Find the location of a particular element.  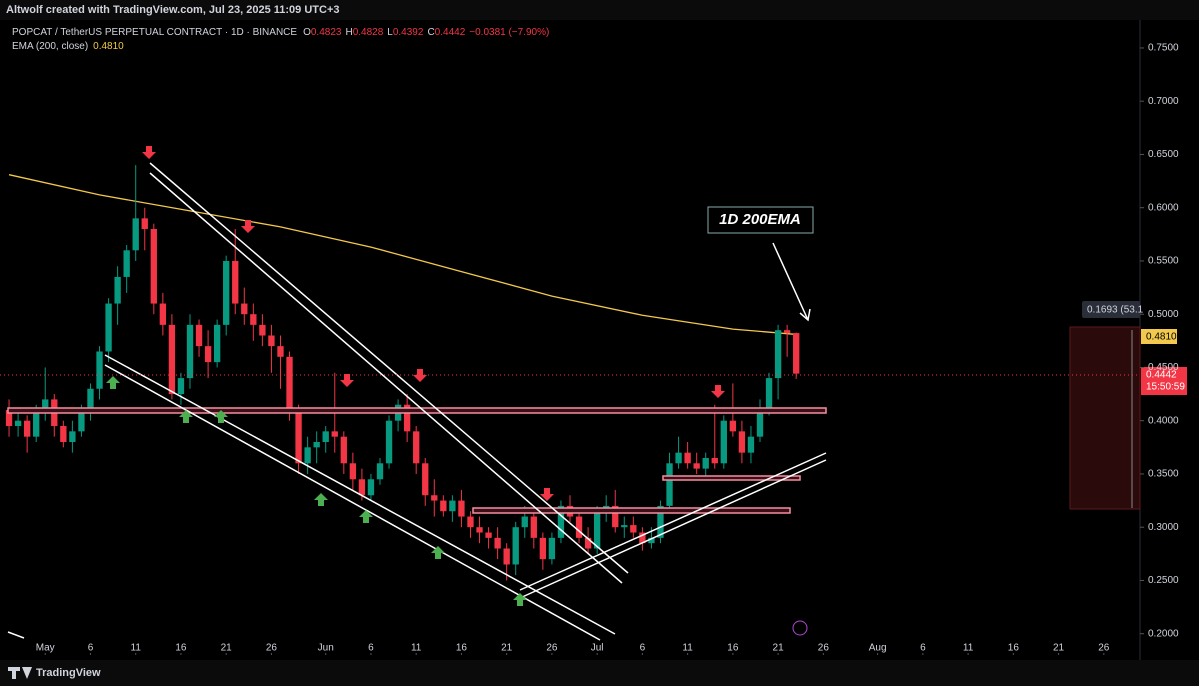

y-tick-label: 0.6000 is located at coordinates (1163, 207).